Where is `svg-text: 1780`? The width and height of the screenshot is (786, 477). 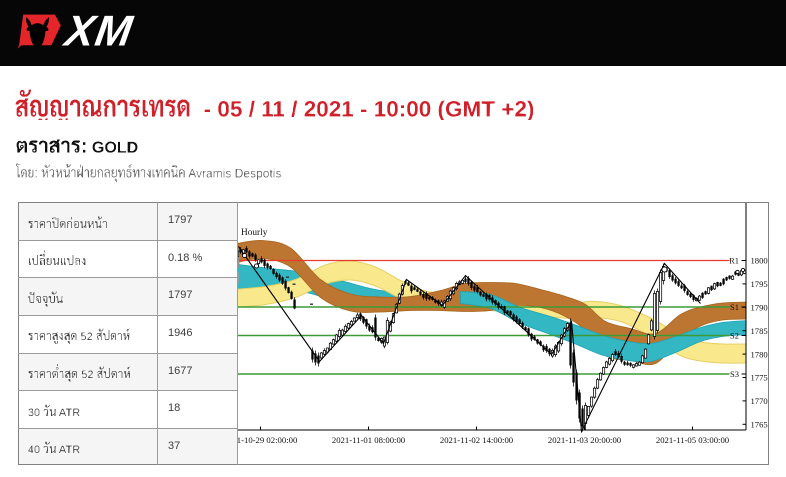
svg-text: 1780 is located at coordinates (758, 354).